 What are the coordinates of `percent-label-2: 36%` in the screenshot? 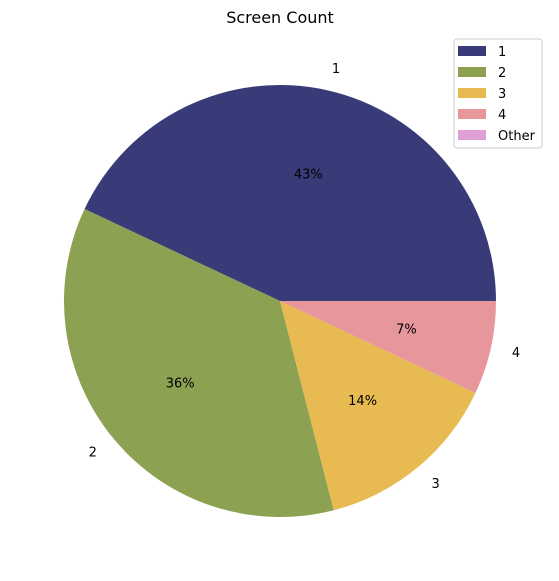 It's located at (180, 384).